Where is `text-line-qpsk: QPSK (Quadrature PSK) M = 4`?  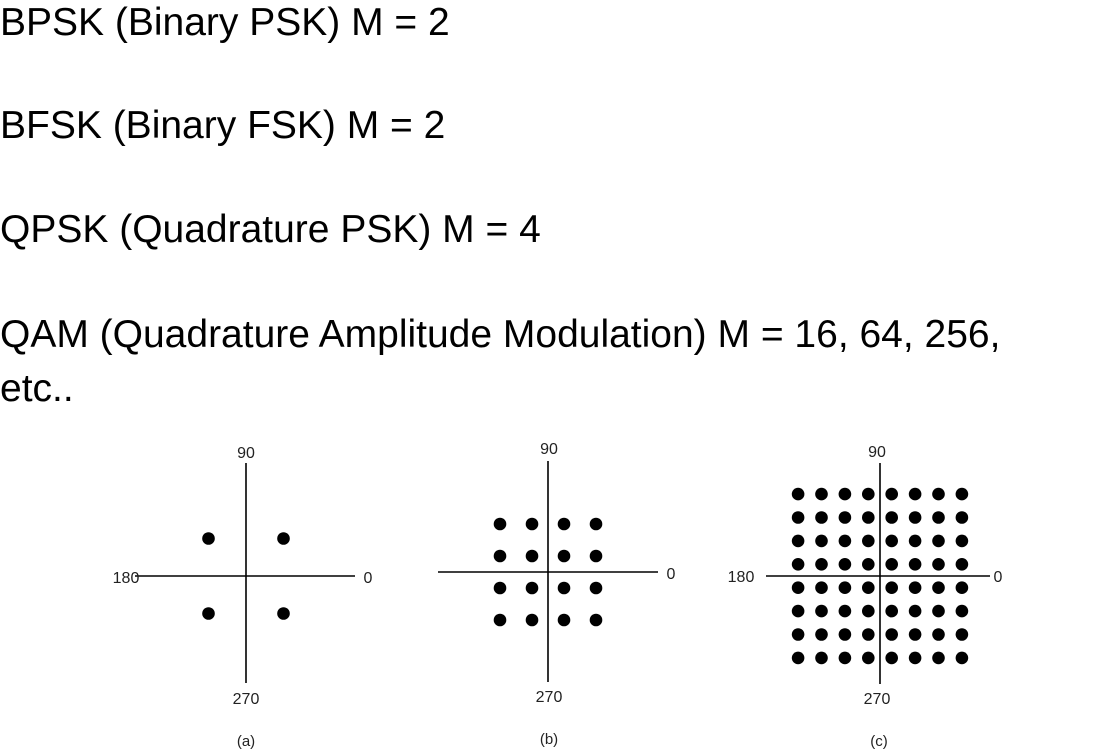
text-line-qpsk: QPSK (Quadrature PSK) M = 4 is located at coordinates (270, 229).